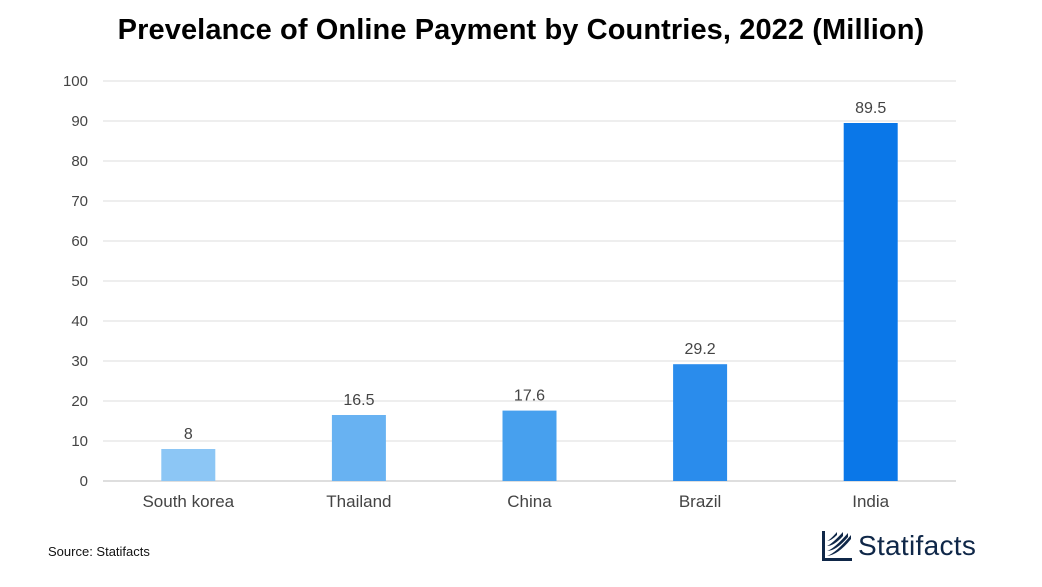 This screenshot has width=1042, height=587. Describe the element at coordinates (529, 501) in the screenshot. I see `x-tick-label: China` at that location.